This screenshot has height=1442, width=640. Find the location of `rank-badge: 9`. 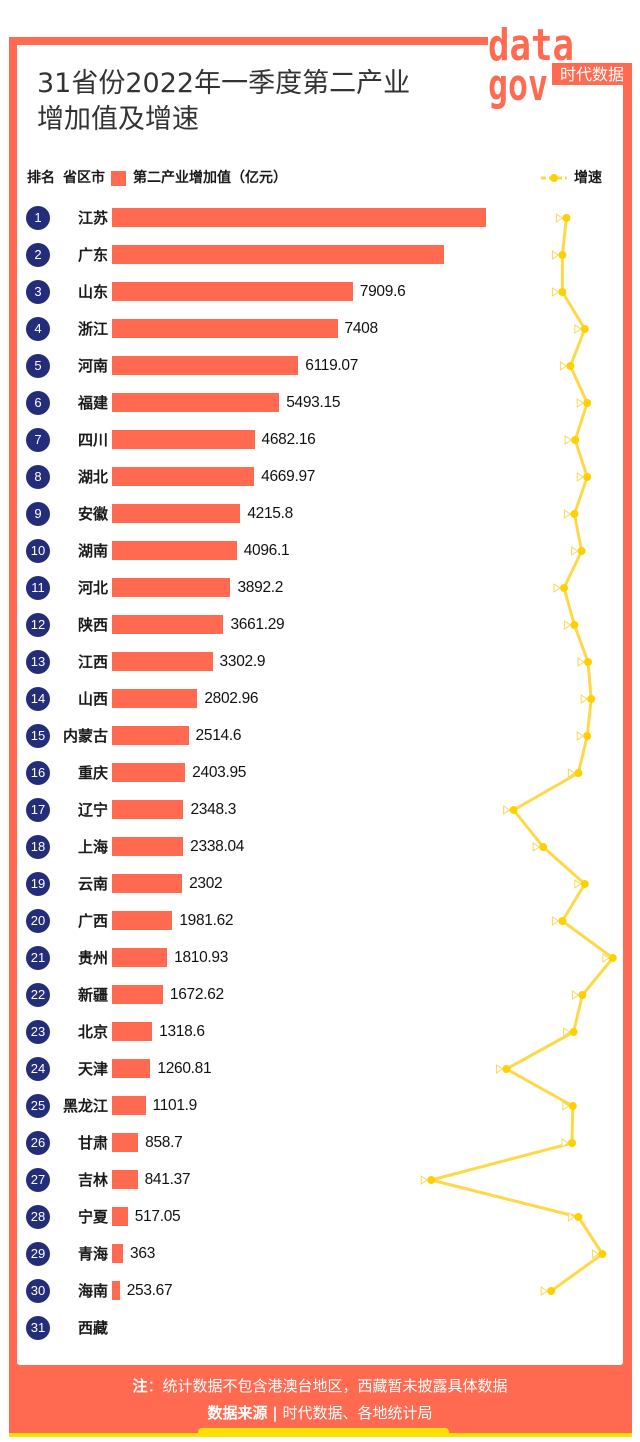

rank-badge: 9 is located at coordinates (38, 514).